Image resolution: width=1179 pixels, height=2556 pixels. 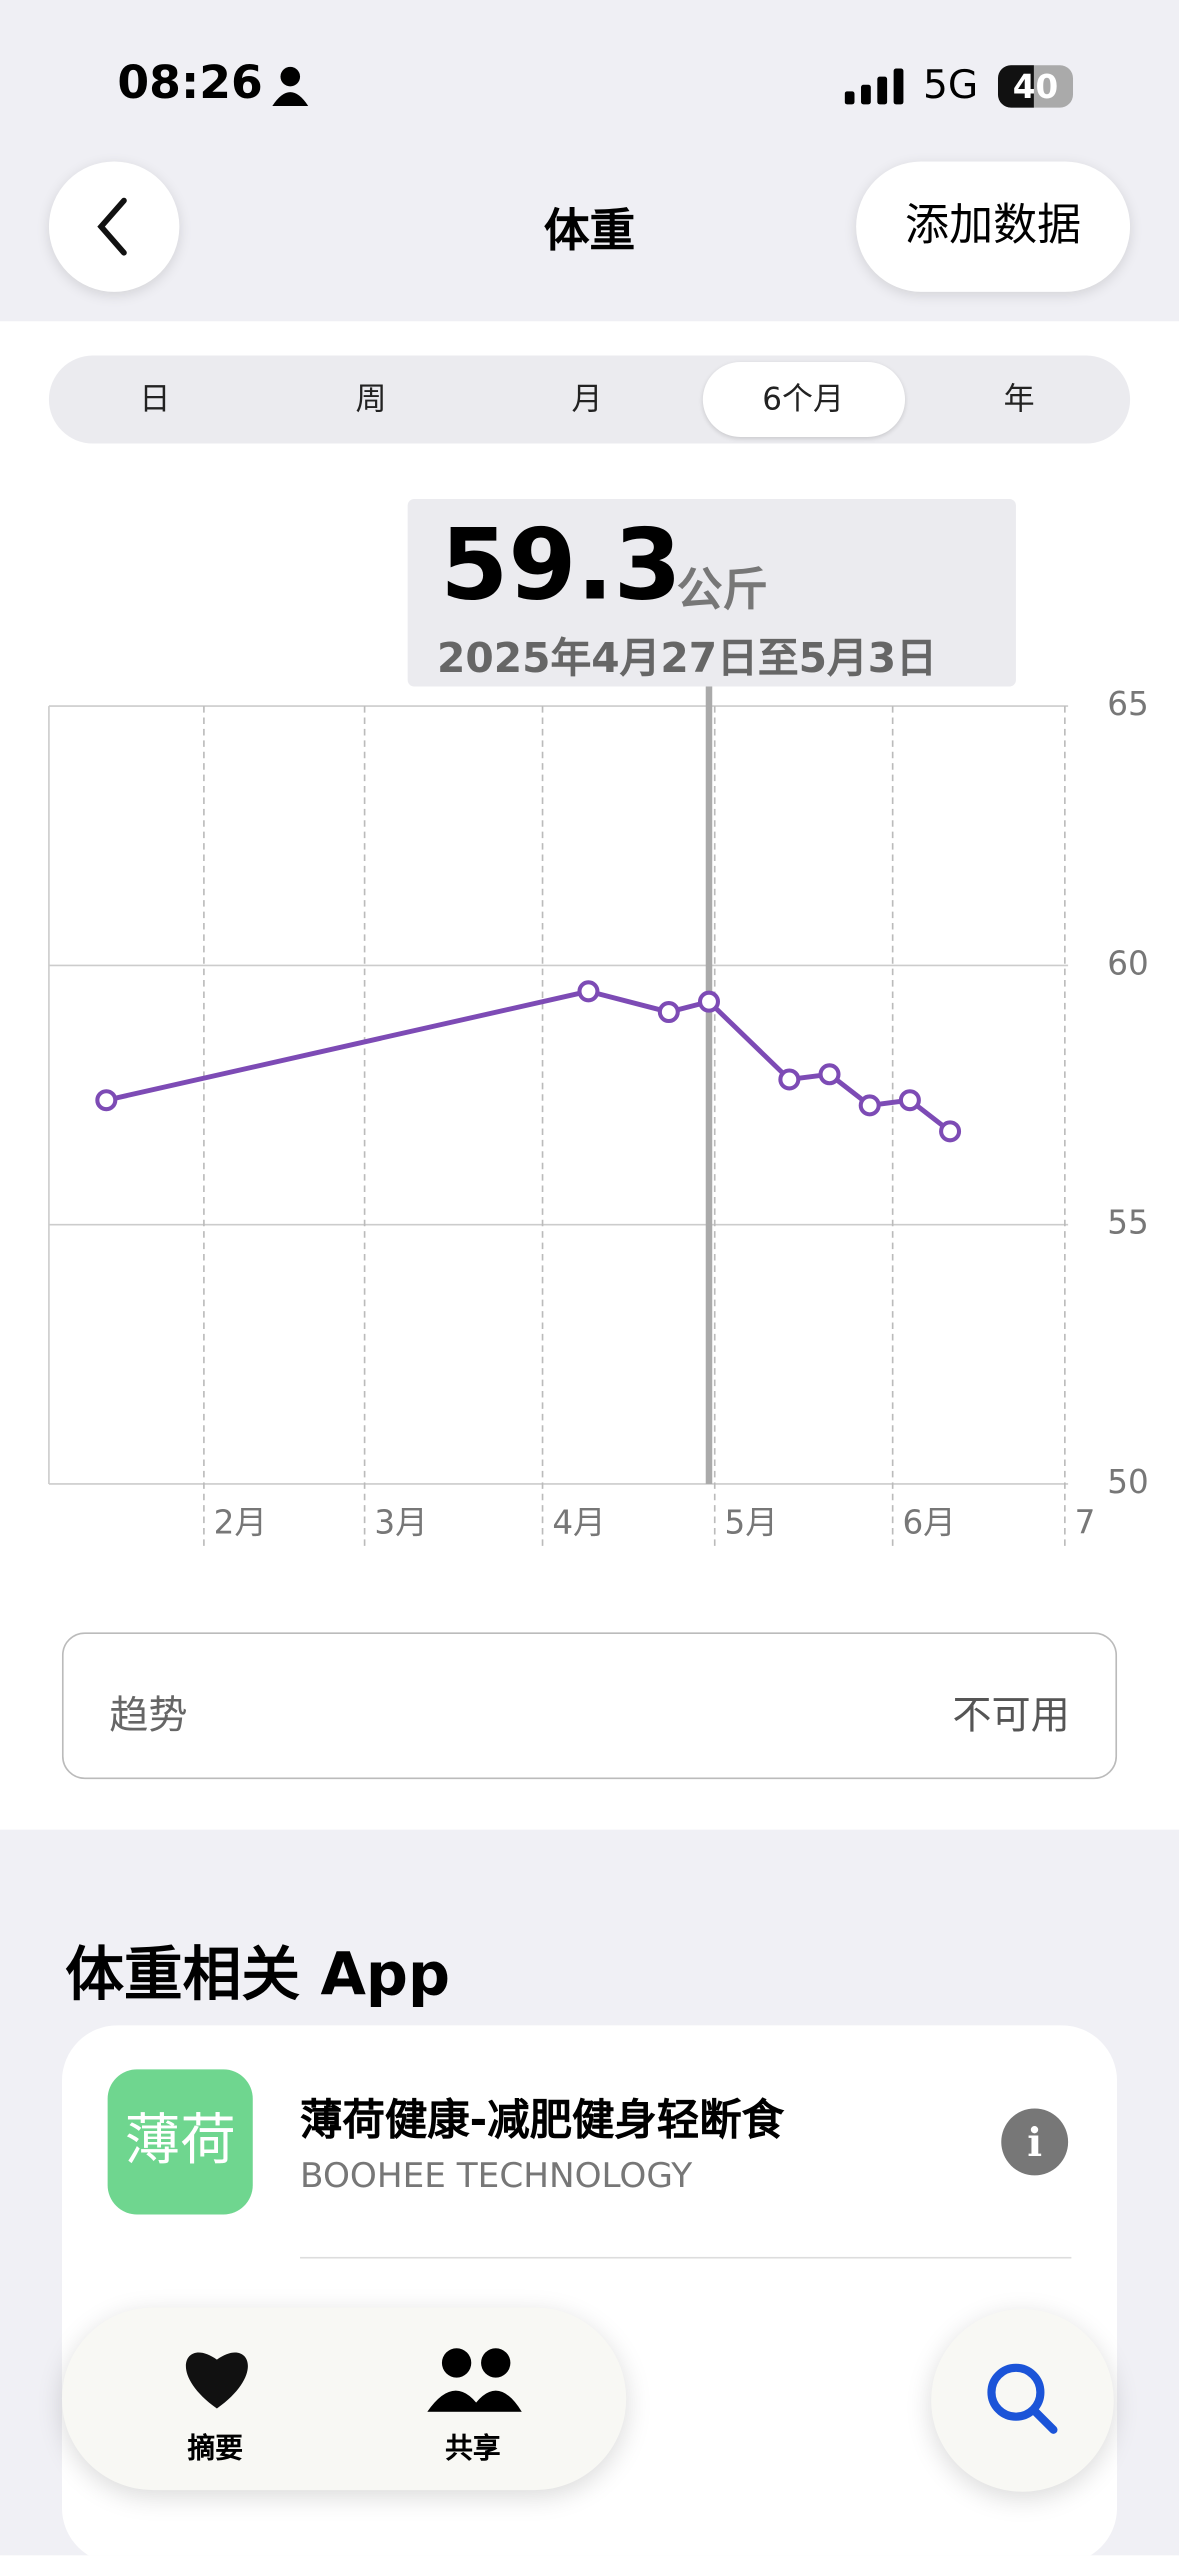 What do you see at coordinates (155, 399) in the screenshot?
I see `segment-tab: 日` at bounding box center [155, 399].